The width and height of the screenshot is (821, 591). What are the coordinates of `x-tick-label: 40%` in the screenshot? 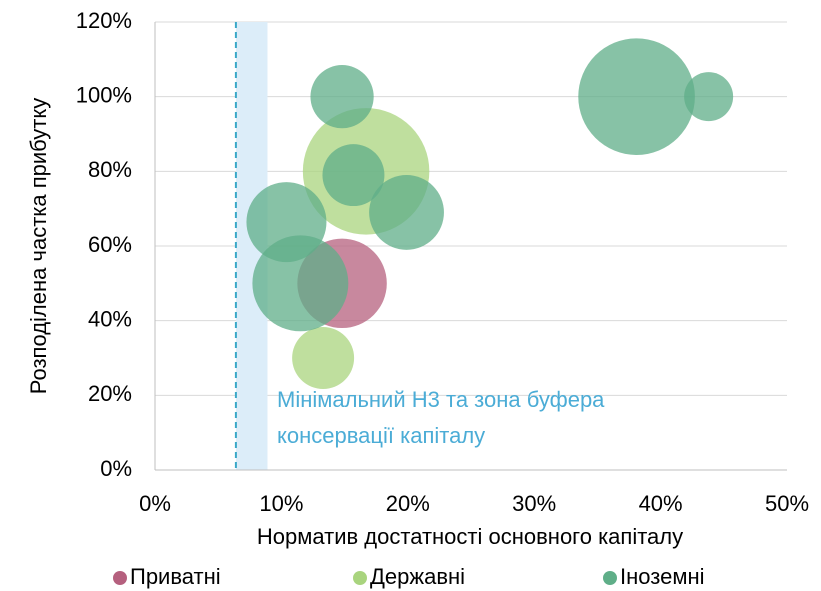 It's located at (661, 503).